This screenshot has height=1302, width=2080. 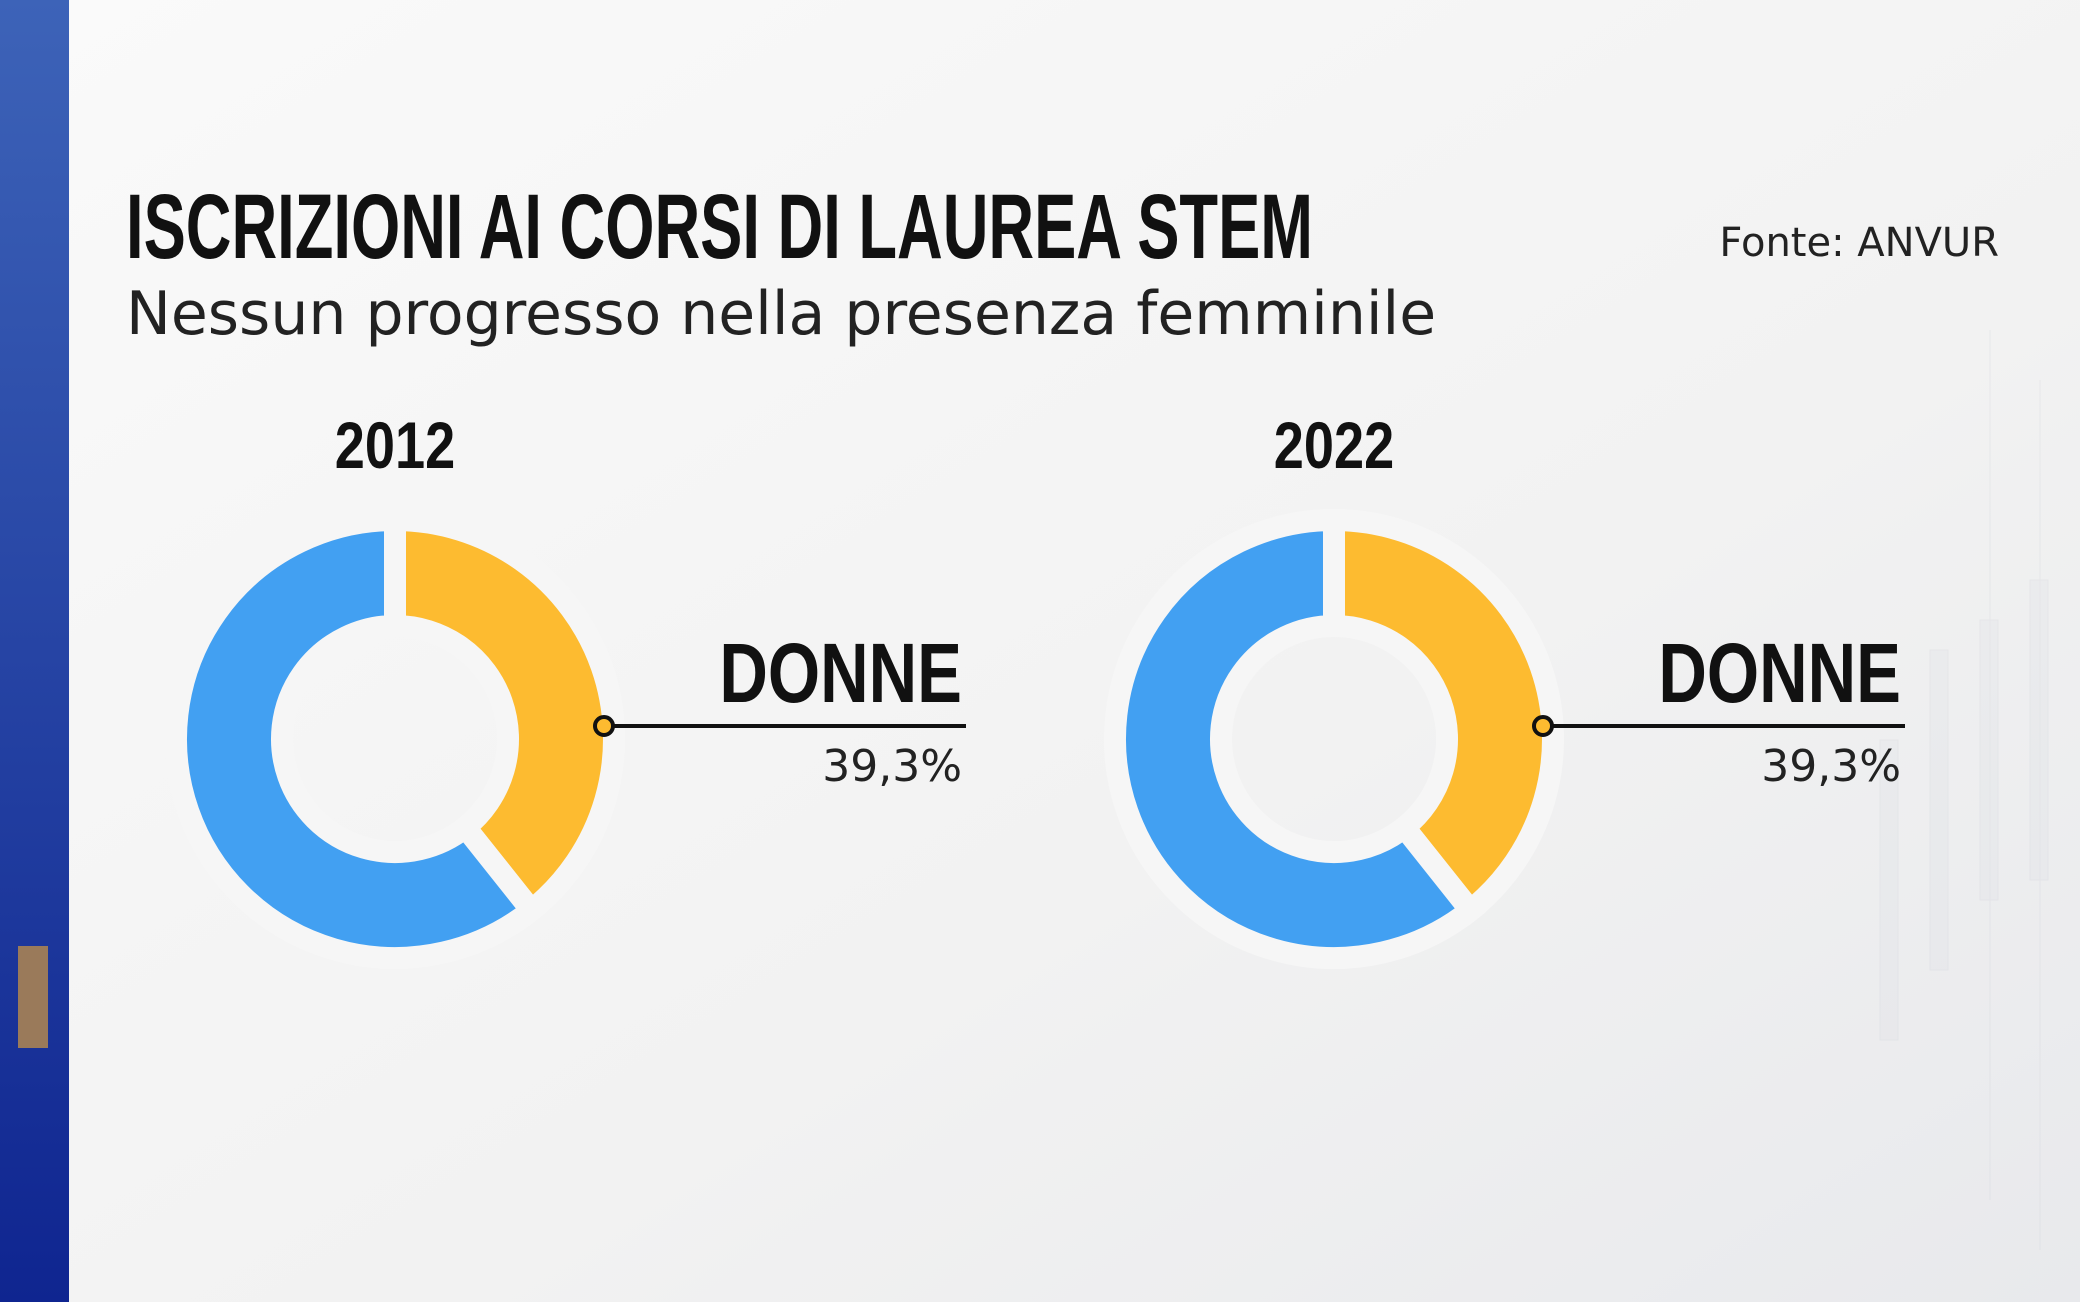 I want to click on source-note: Fonte: ANVUR, so click(x=1859, y=243).